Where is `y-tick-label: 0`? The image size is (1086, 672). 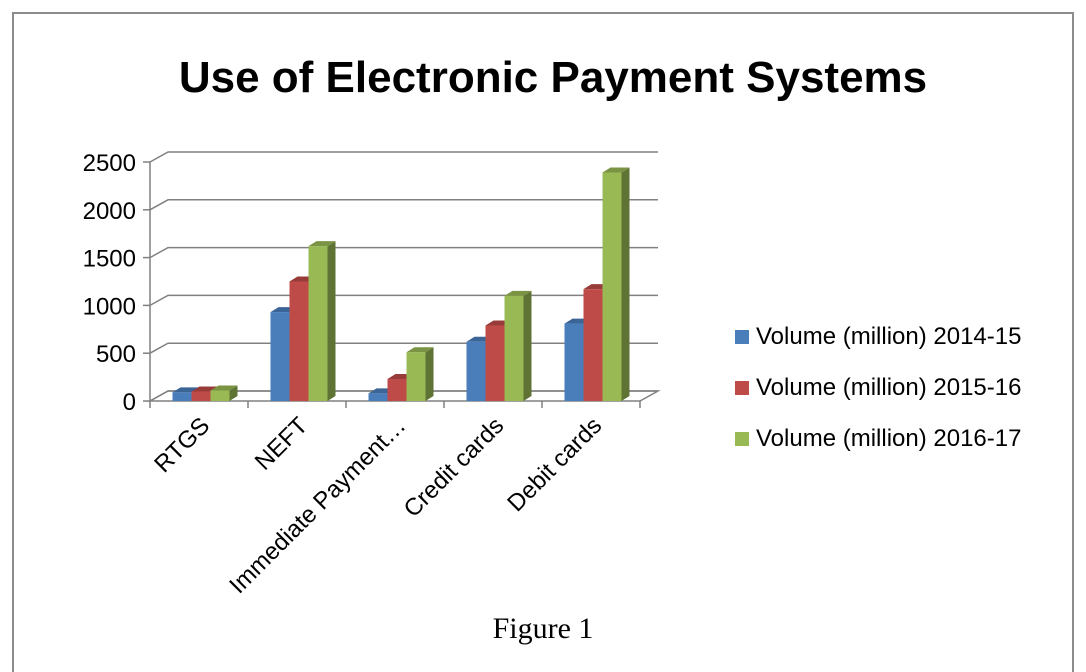 y-tick-label: 0 is located at coordinates (129, 402).